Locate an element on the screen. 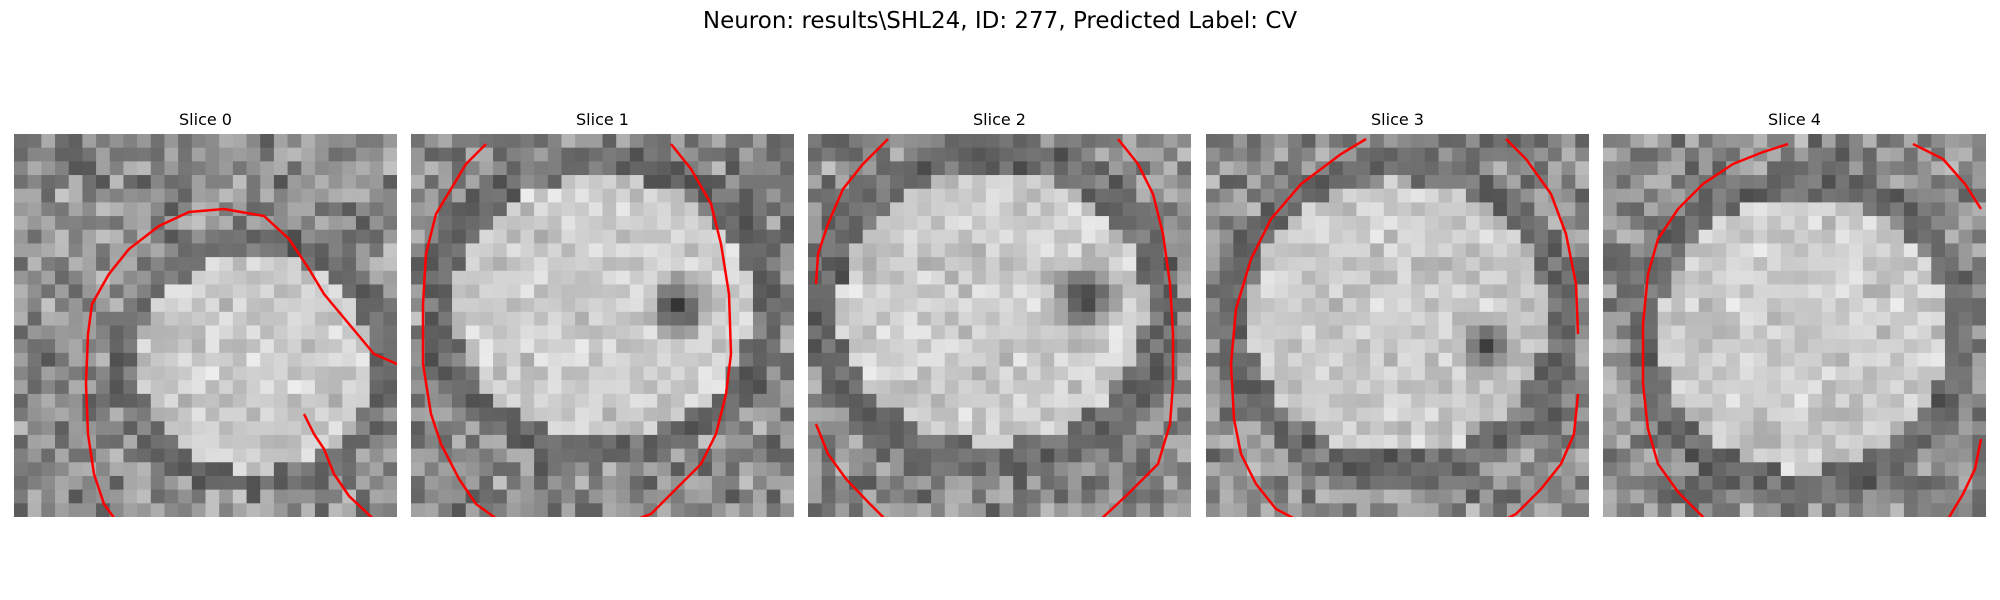 Image resolution: width=2000 pixels, height=600 pixels. slice-title-4: Slice 4 is located at coordinates (1794, 119).